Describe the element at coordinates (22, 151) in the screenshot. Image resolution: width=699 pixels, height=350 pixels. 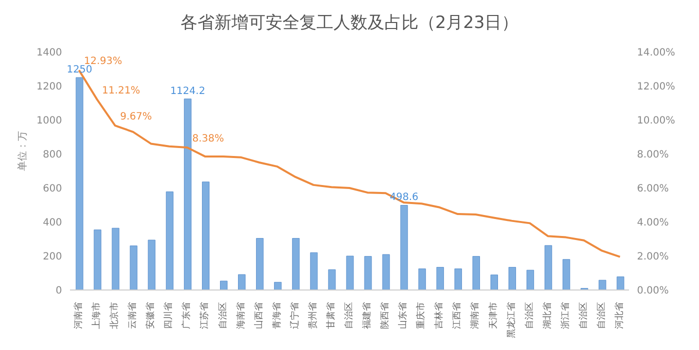
I see `y-axis-title: 单位：万` at that location.